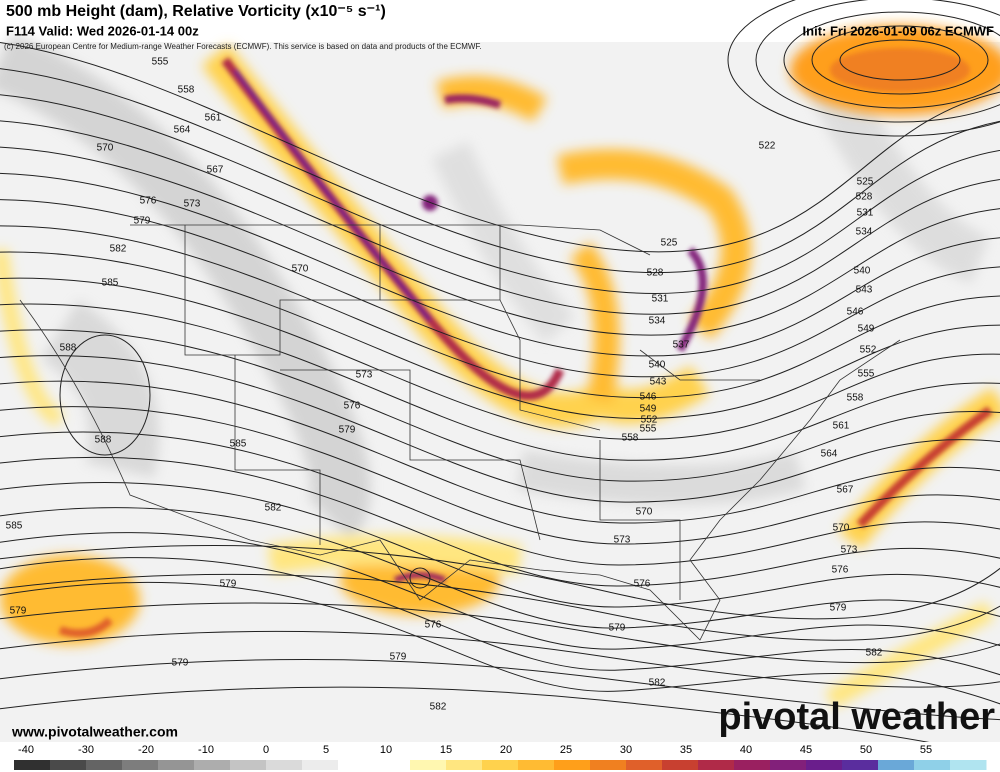  I want to click on contour-label: 540, so click(657, 365).